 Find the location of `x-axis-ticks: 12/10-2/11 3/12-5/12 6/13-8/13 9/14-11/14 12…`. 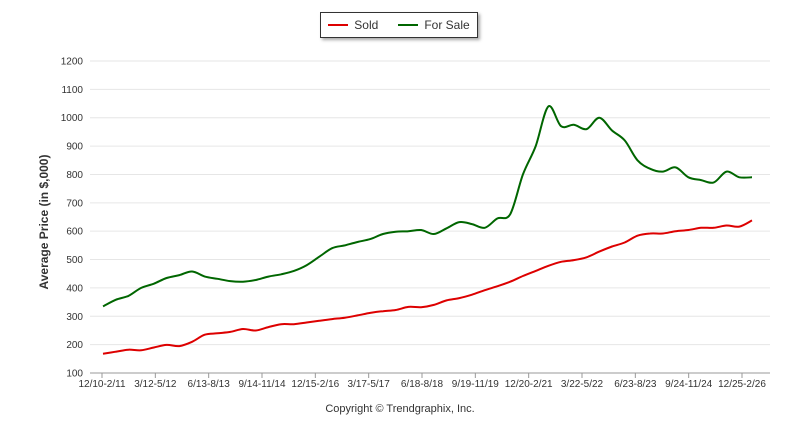

x-axis-ticks: 12/10-2/11 3/12-5/12 6/13-8/13 9/14-11/14 12… is located at coordinates (422, 381).